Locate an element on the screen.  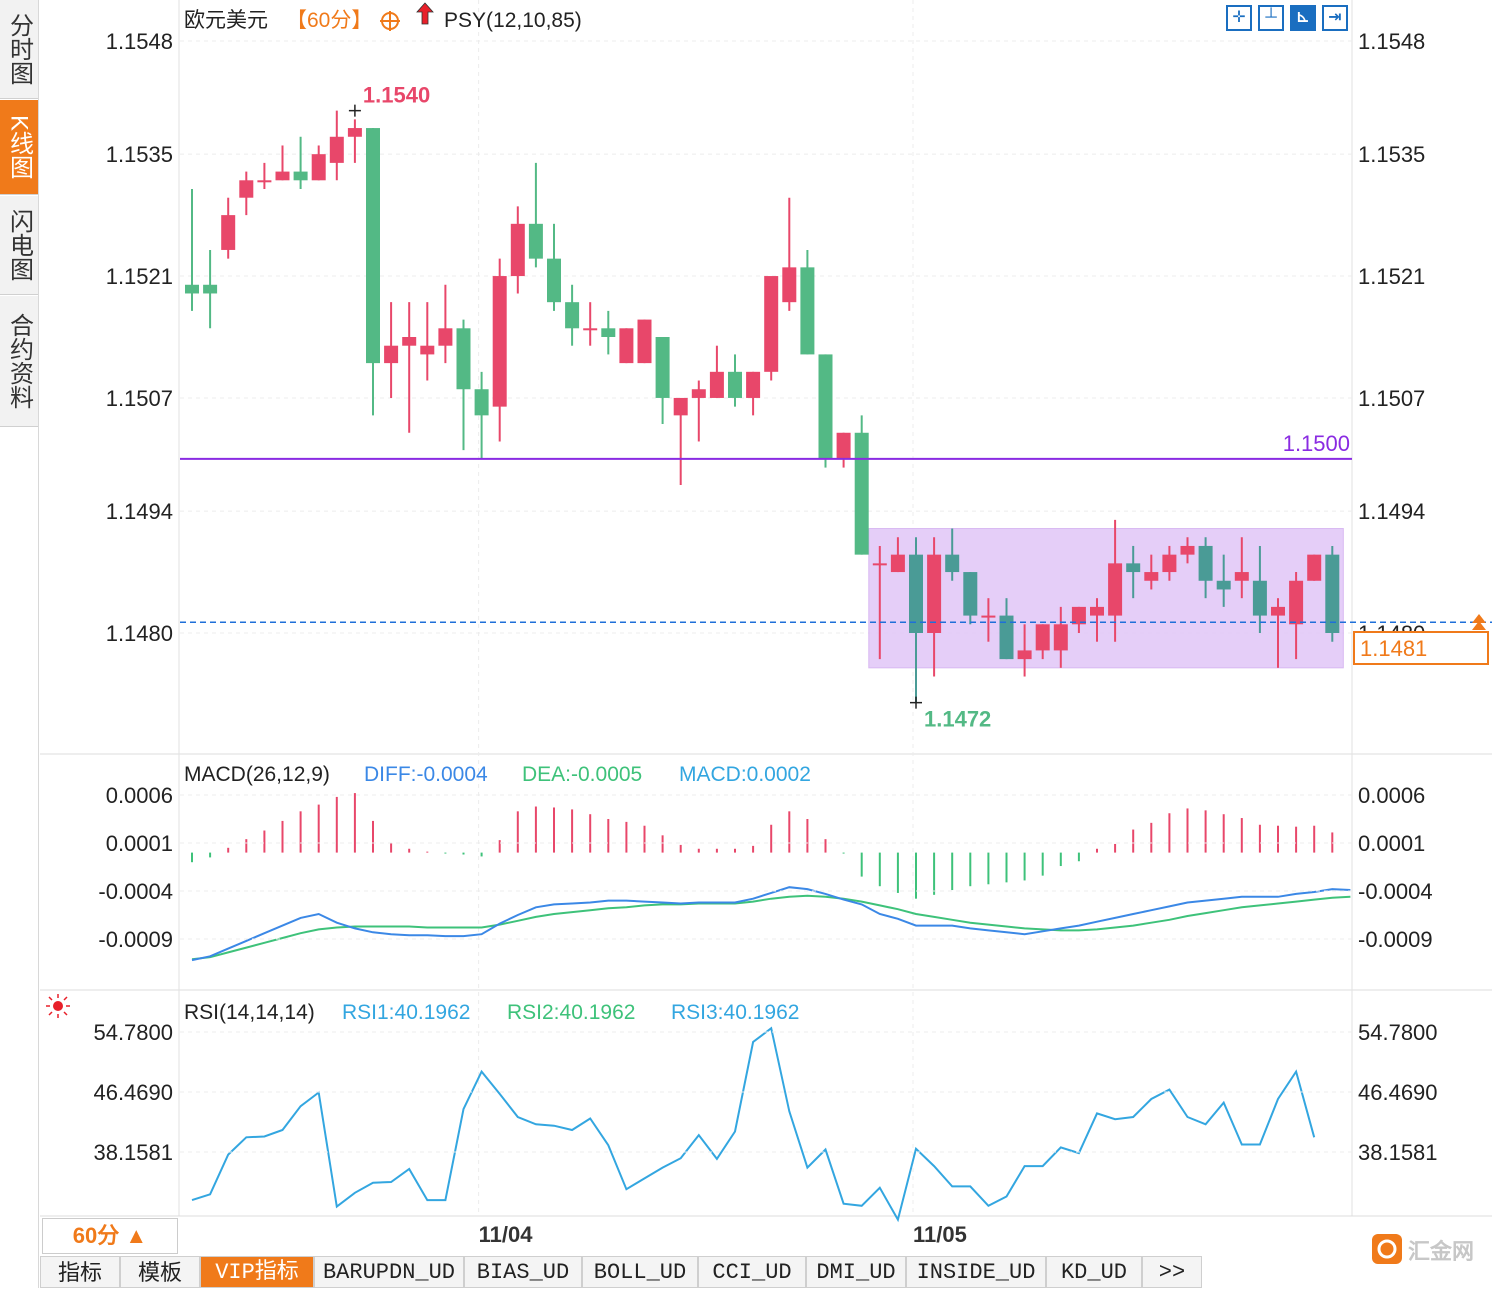
y-tick-left: 1.1548 is located at coordinates (139, 41).